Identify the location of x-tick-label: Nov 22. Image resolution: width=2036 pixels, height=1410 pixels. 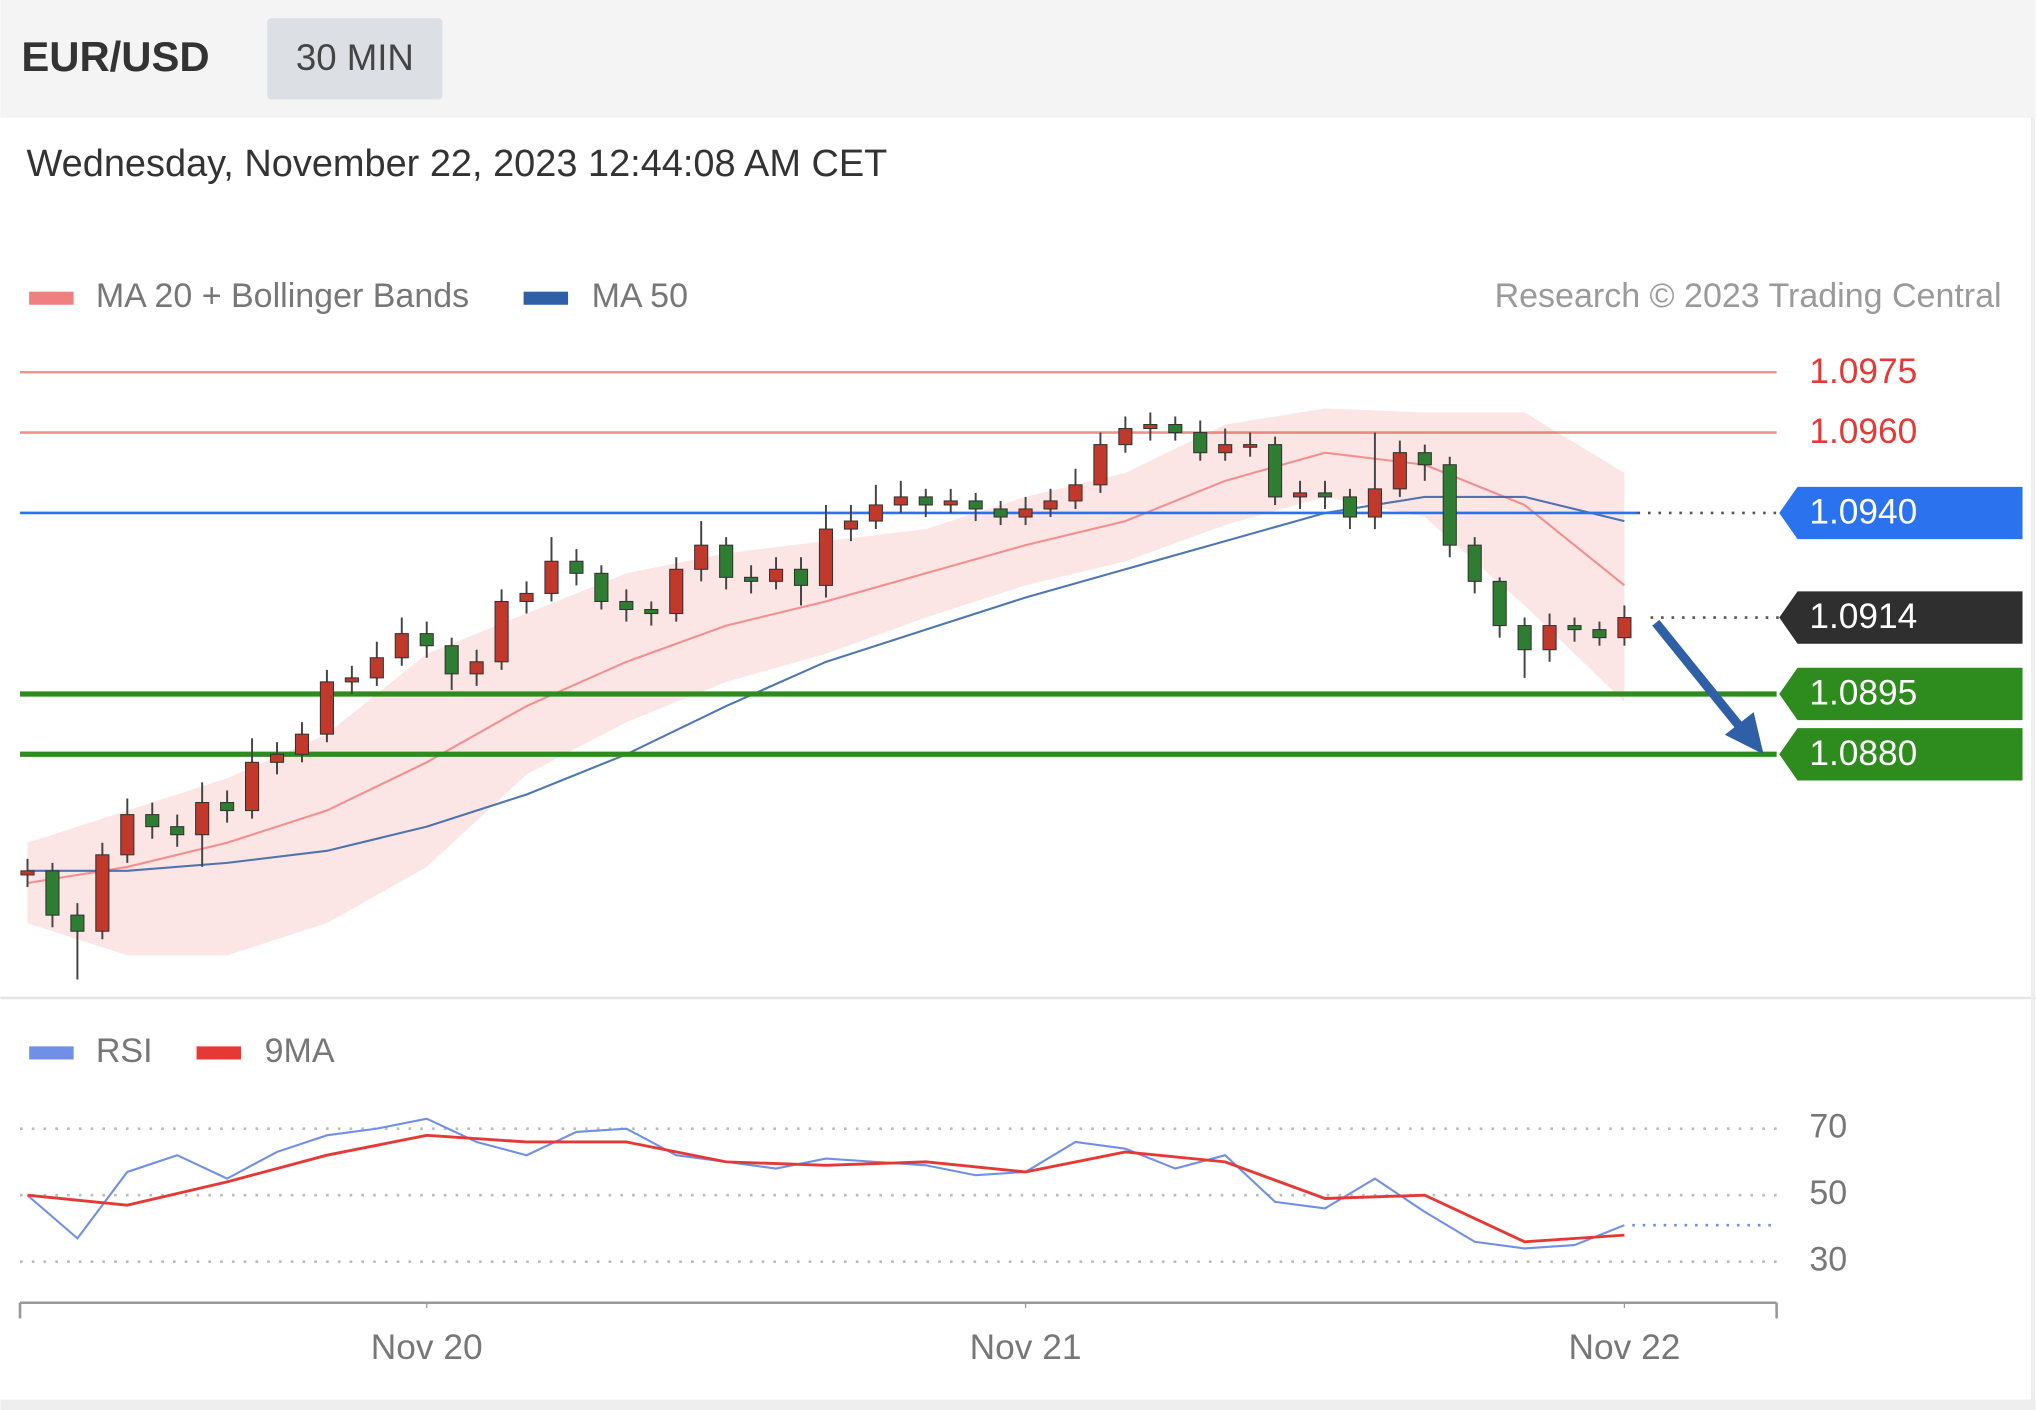
(1624, 1347).